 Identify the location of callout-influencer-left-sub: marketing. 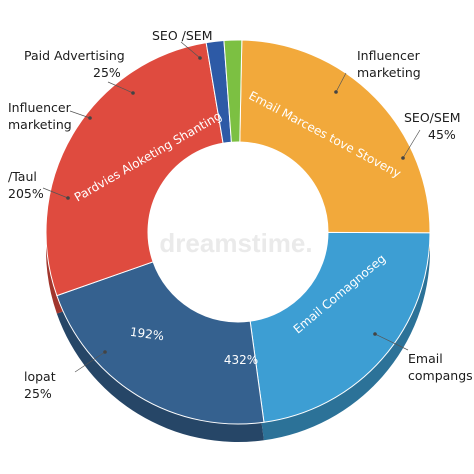
(40, 124).